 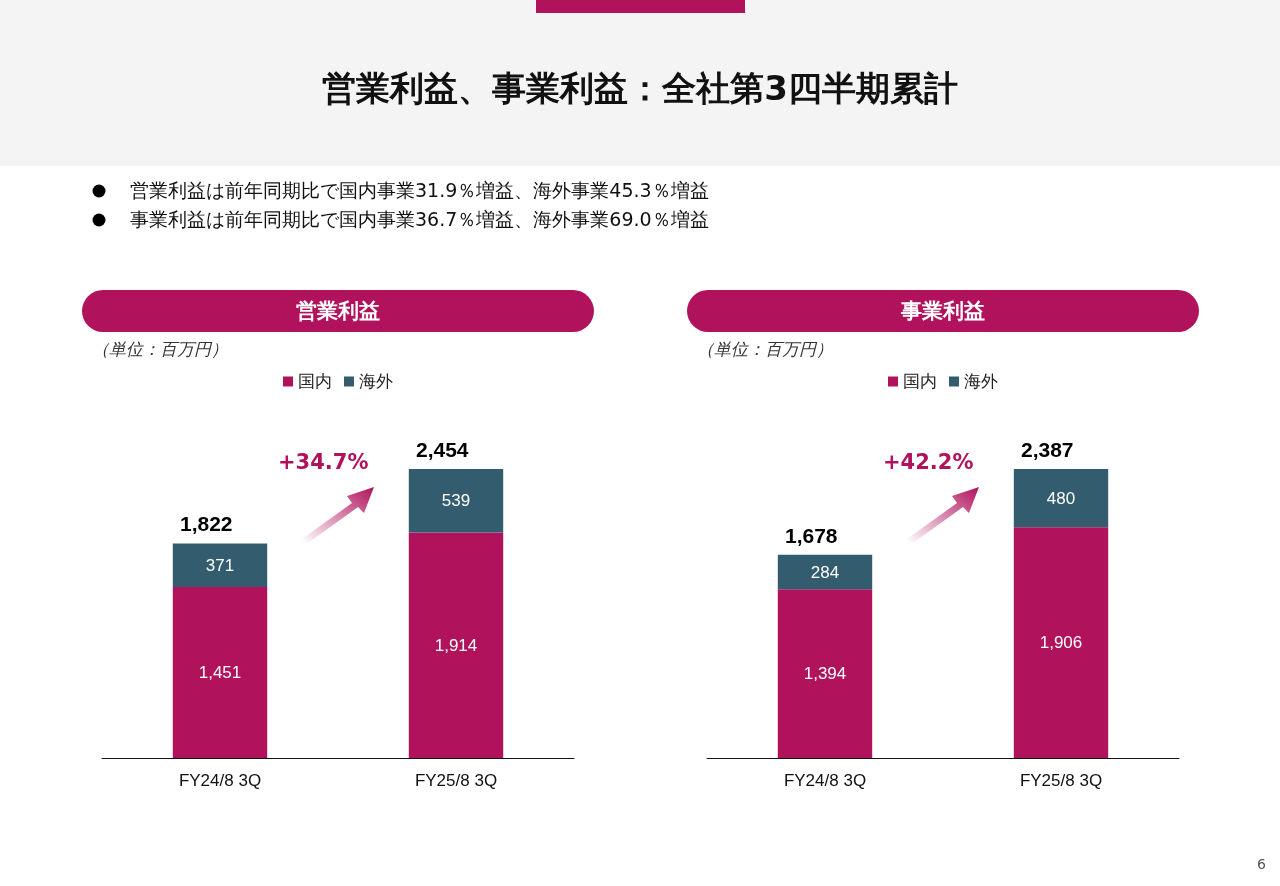 I want to click on total-label: 2,387, so click(x=1047, y=450).